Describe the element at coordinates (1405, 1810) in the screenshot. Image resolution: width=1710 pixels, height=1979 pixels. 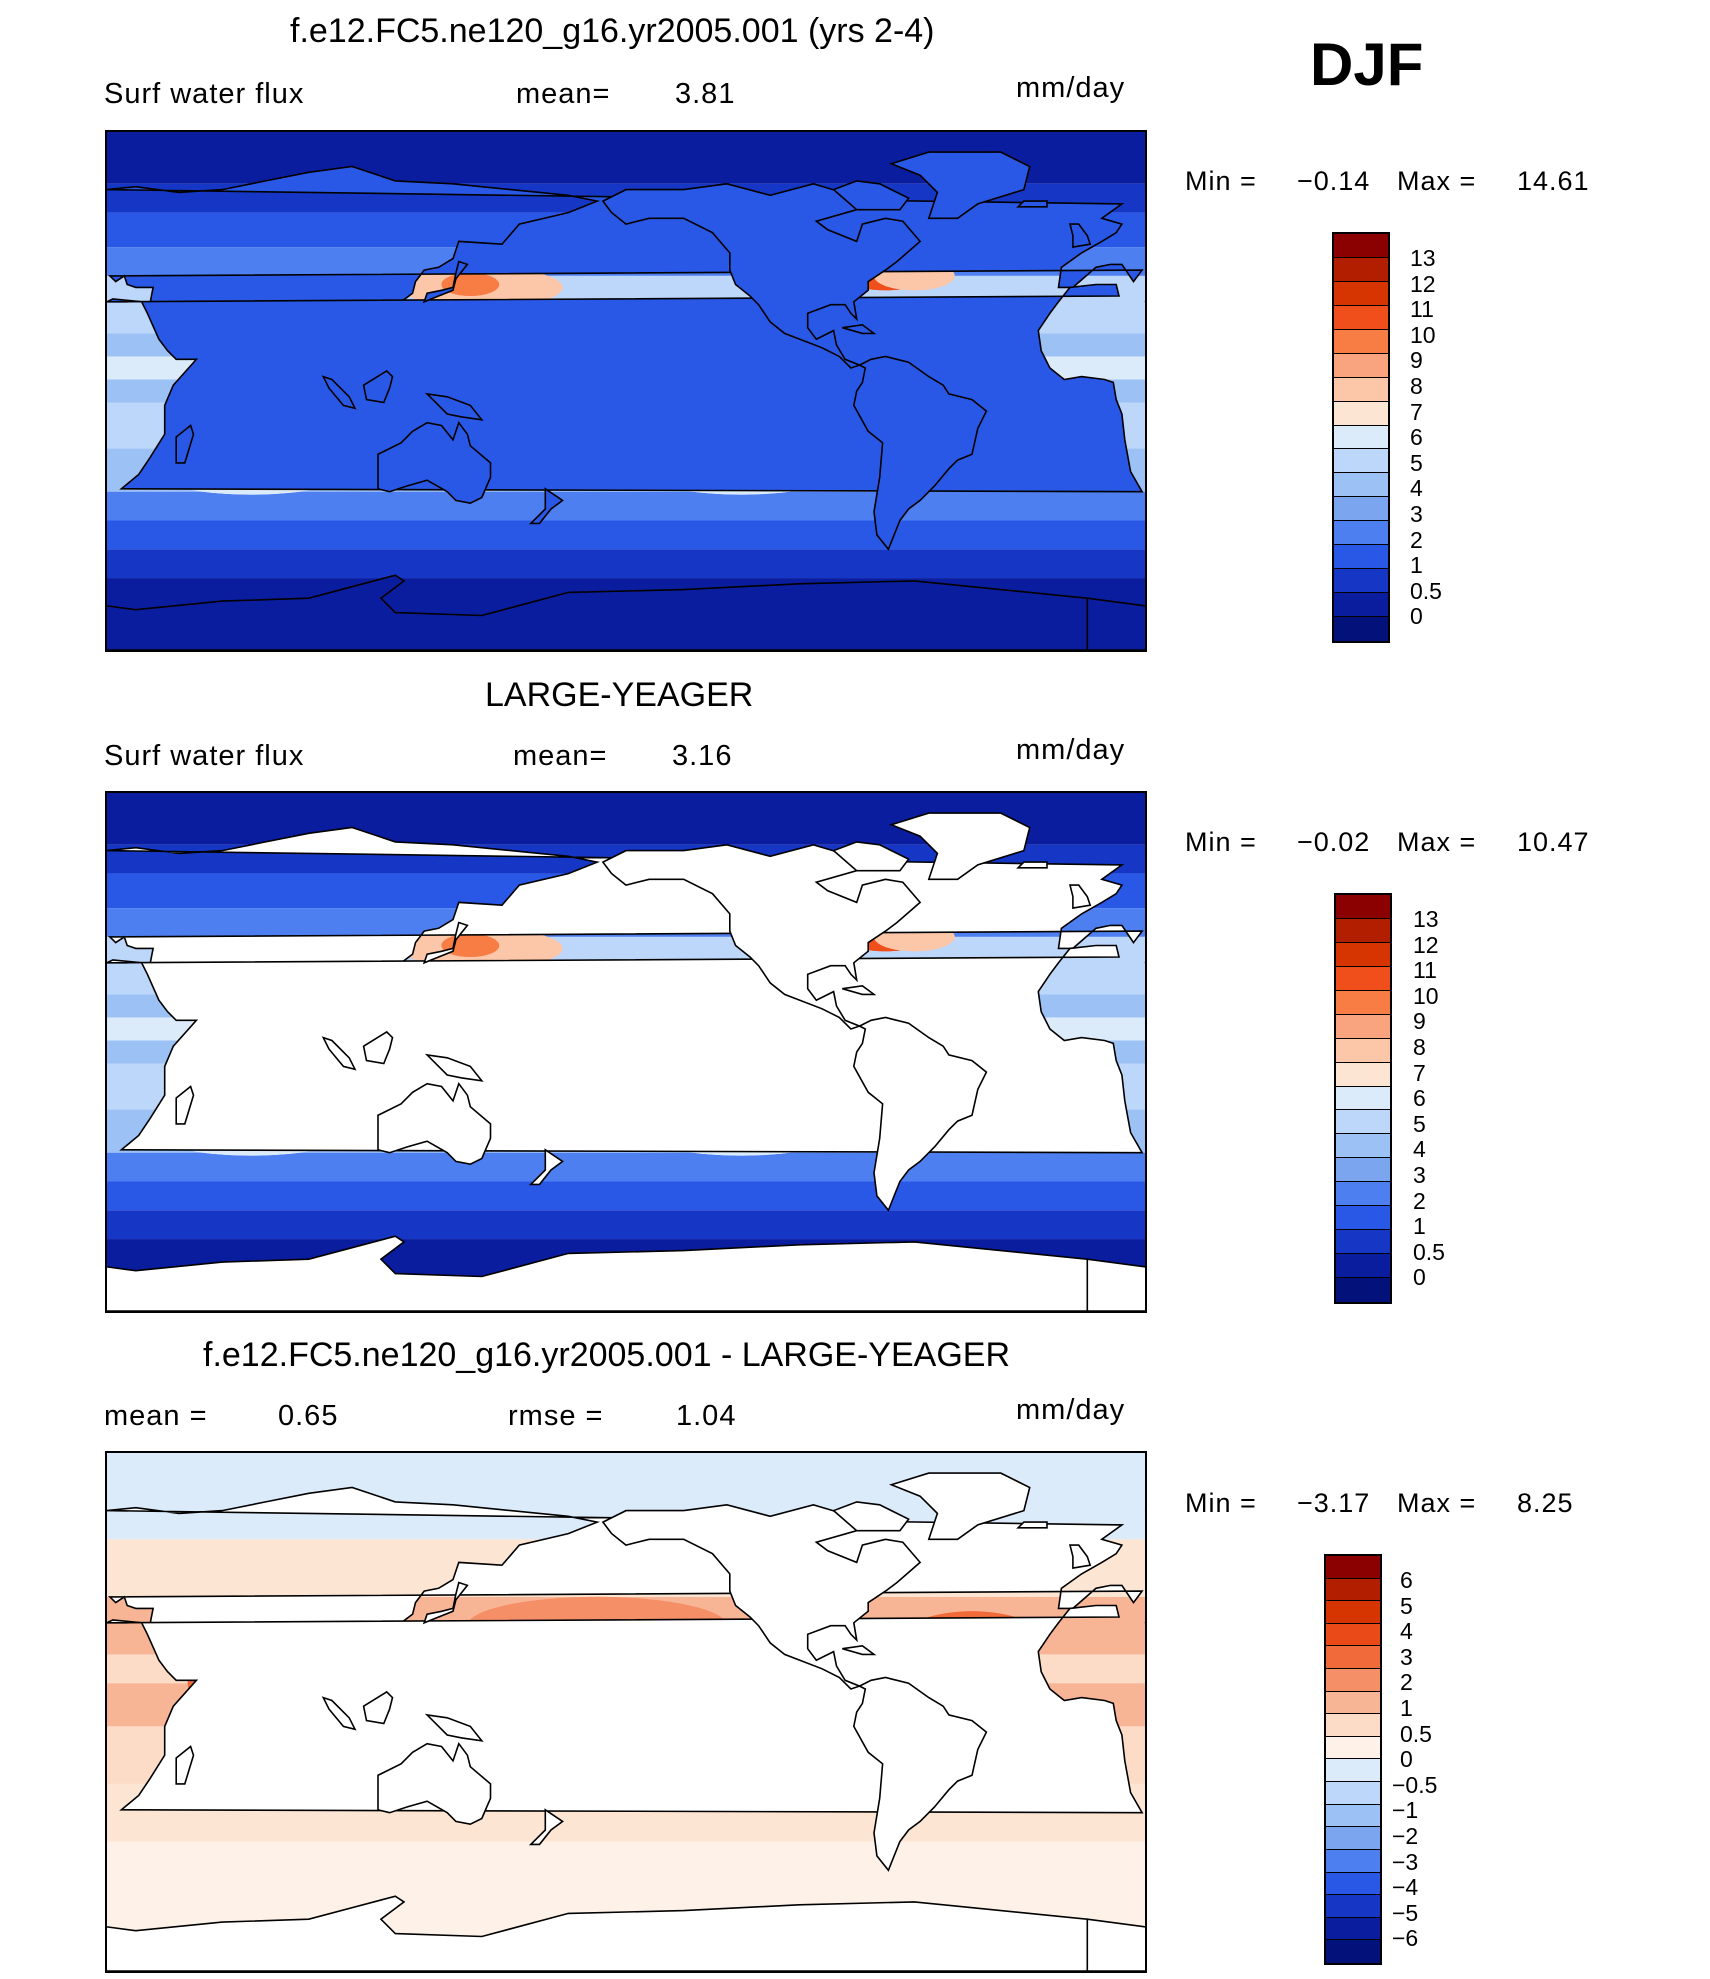
I see `colorbar-tick-label: −1` at that location.